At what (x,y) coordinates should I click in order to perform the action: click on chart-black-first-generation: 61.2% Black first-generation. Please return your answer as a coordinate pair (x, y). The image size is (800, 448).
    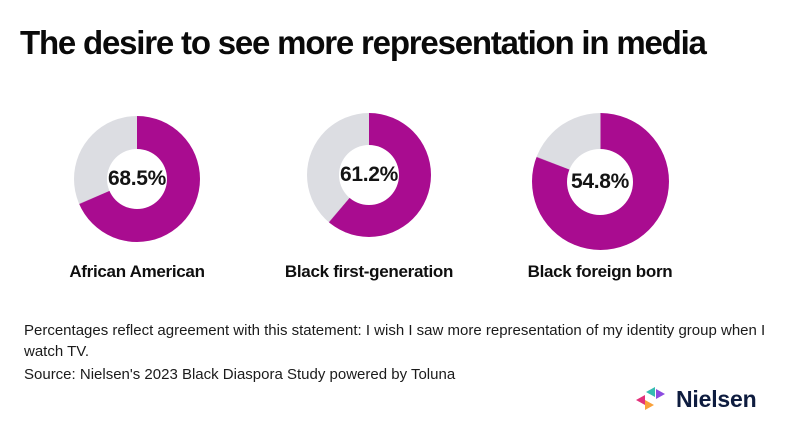
    Looking at the image, I should click on (369, 197).